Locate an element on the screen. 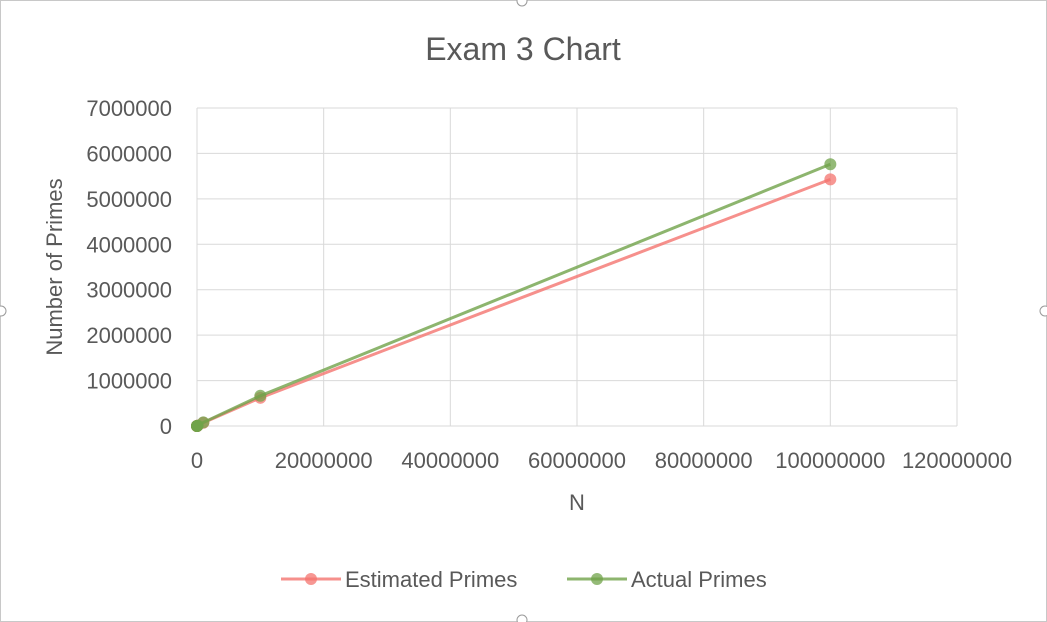 The width and height of the screenshot is (1047, 622). x-tick-label: 100000000 is located at coordinates (830, 460).